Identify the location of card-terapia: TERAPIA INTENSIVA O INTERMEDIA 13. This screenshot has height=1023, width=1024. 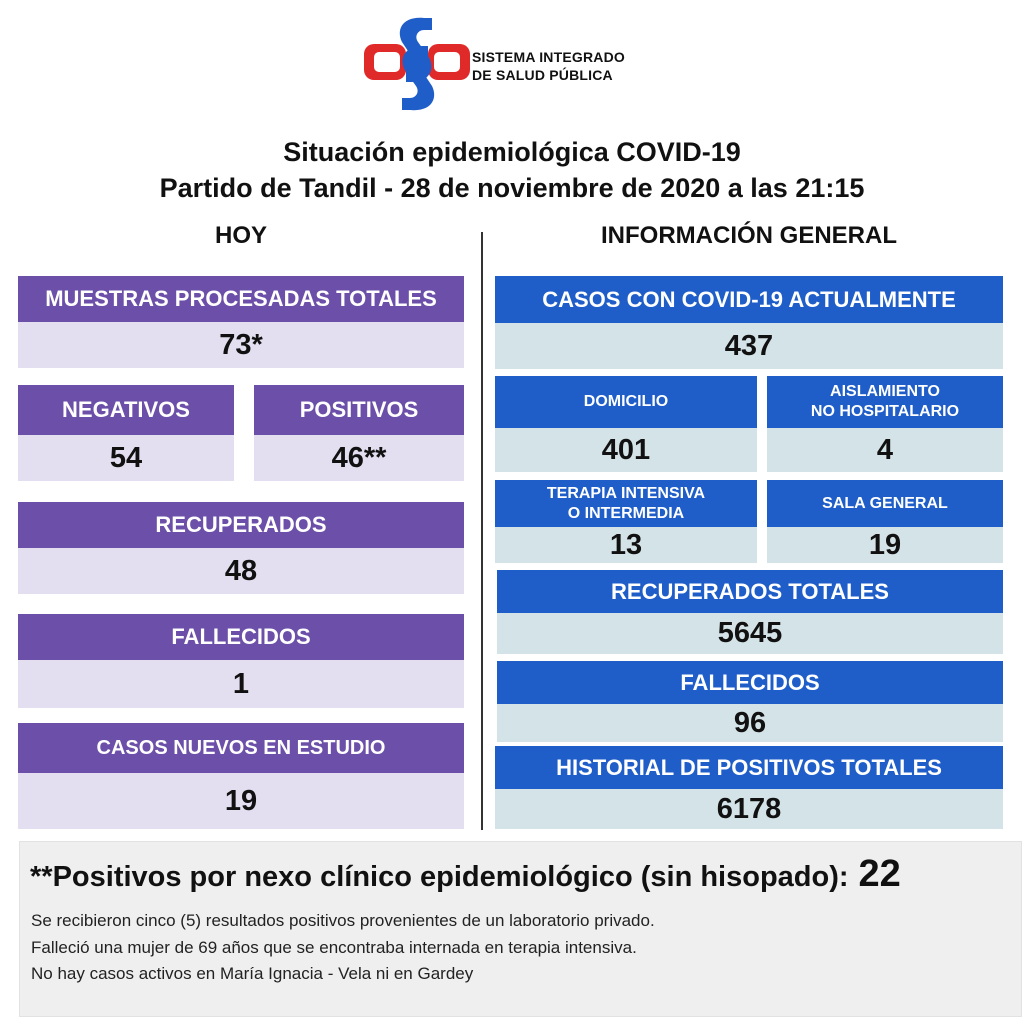
(626, 521).